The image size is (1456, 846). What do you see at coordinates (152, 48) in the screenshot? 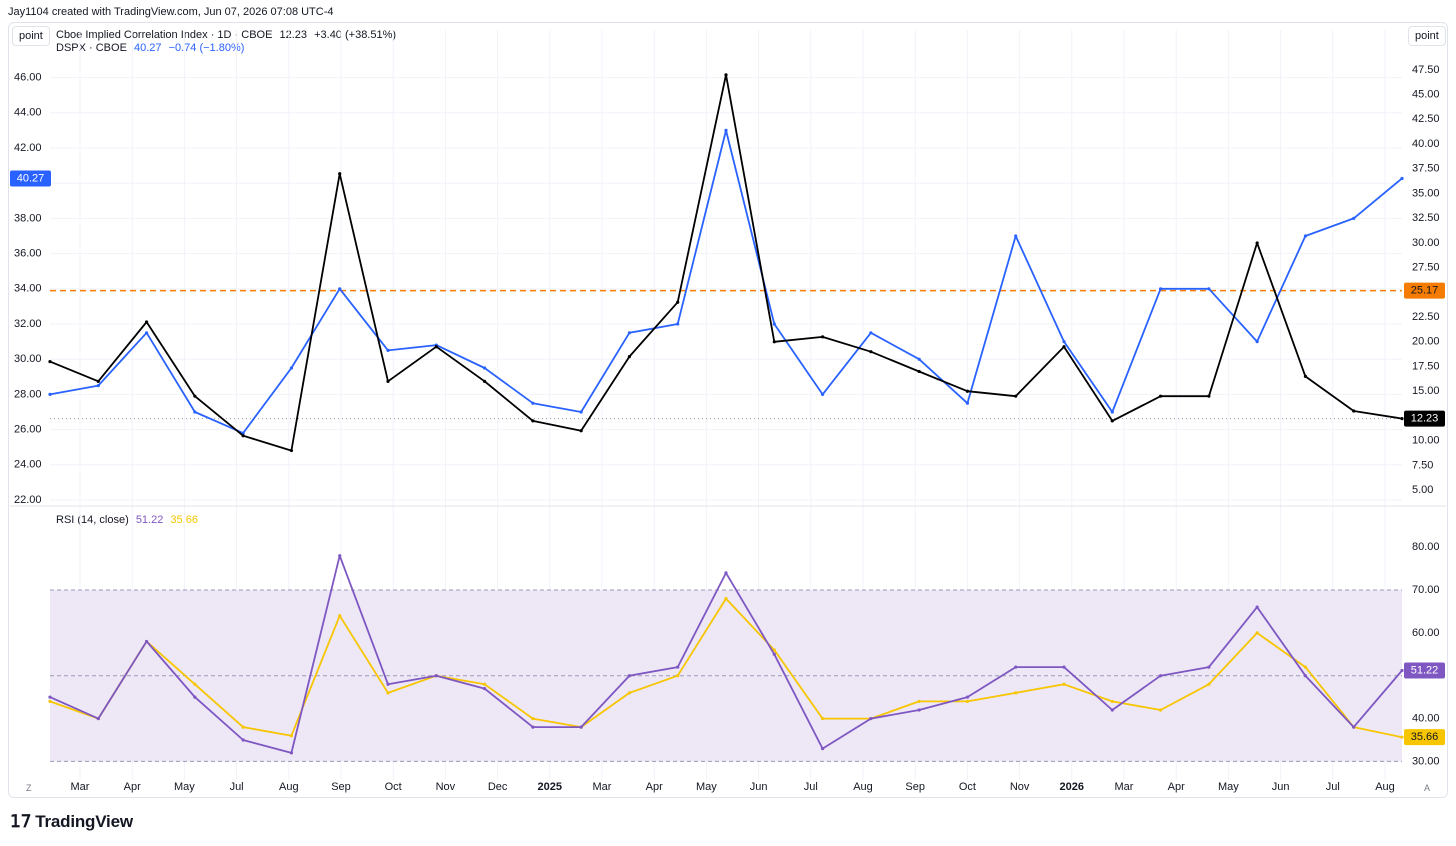
I see `legend-dspx: DSPX · CBOE 40.27 −0.74 (−1.80%)` at bounding box center [152, 48].